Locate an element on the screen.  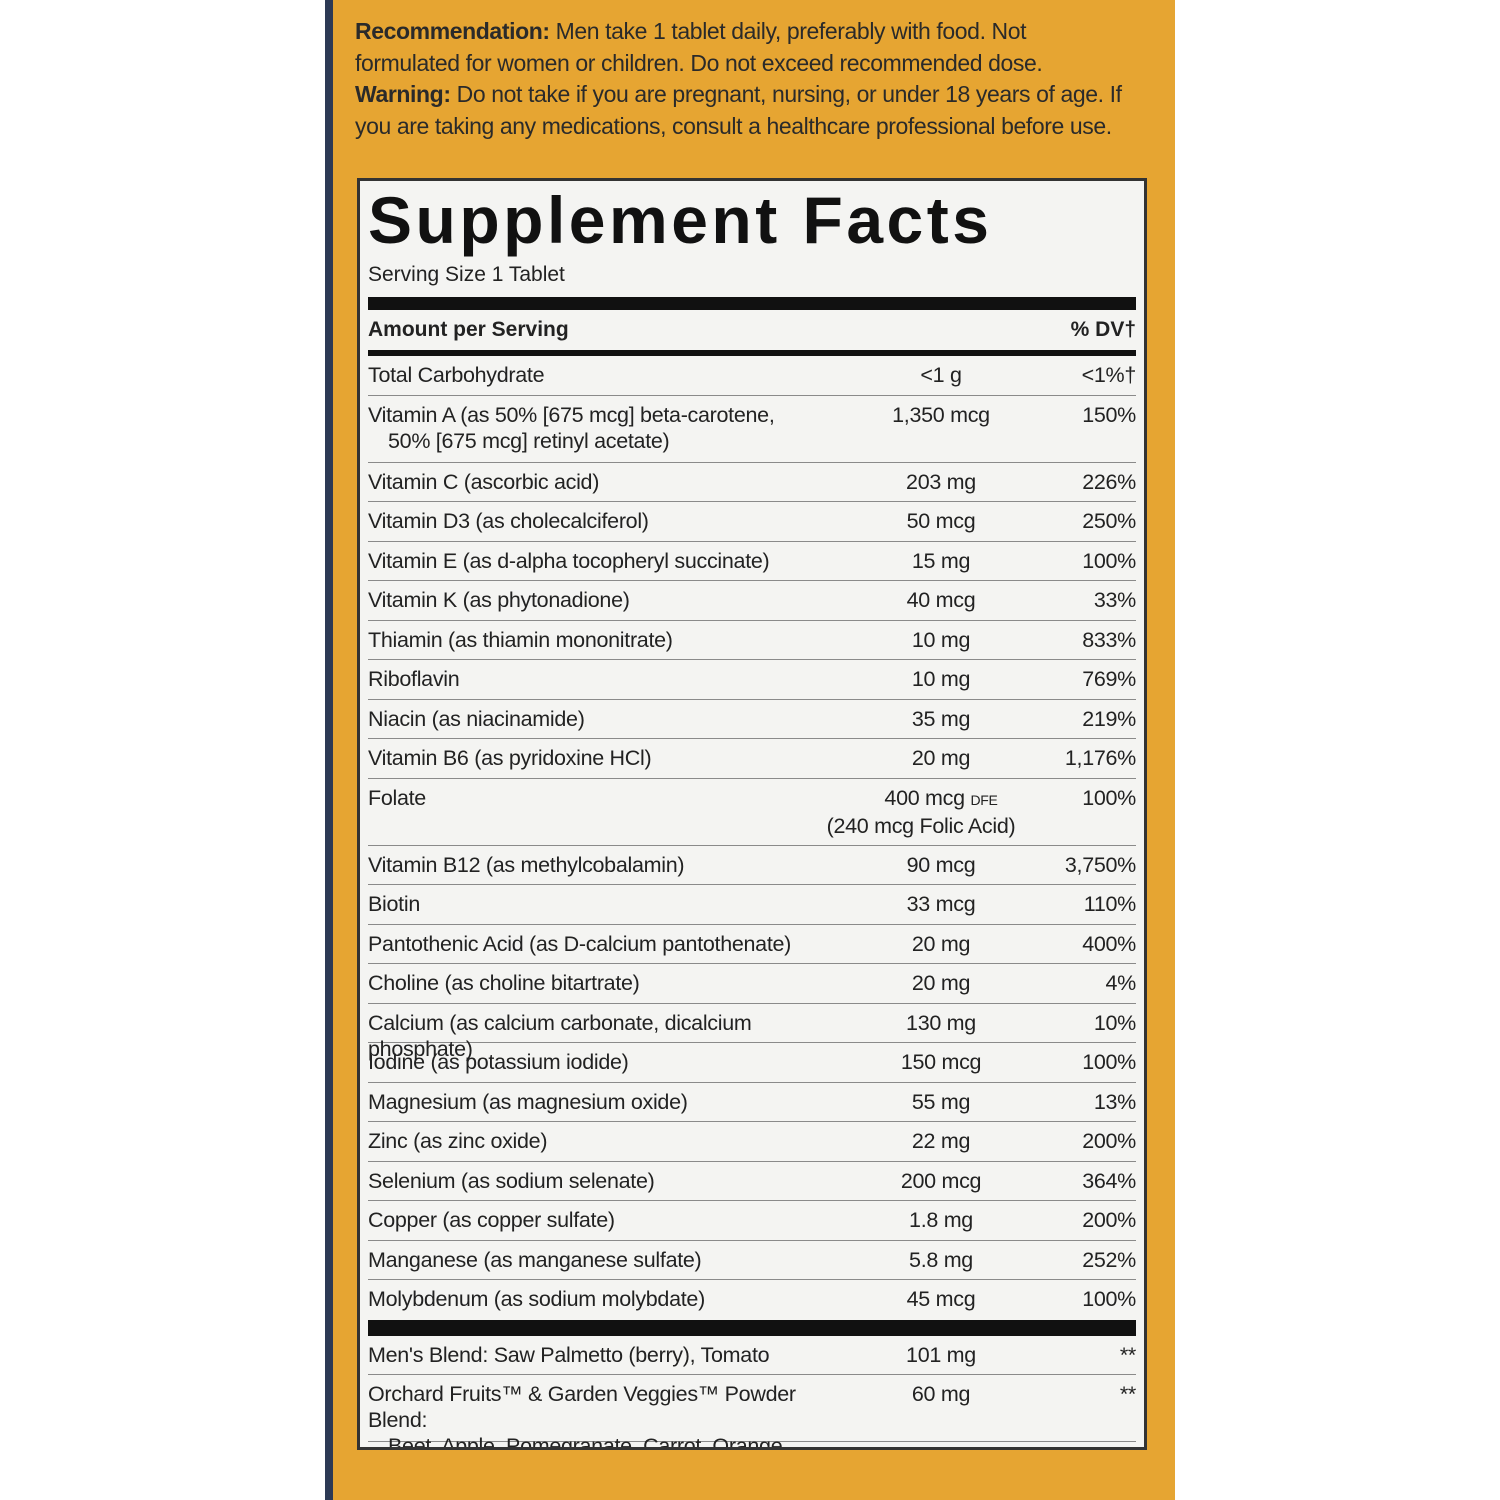
amount: 150 mcg is located at coordinates (941, 1065).